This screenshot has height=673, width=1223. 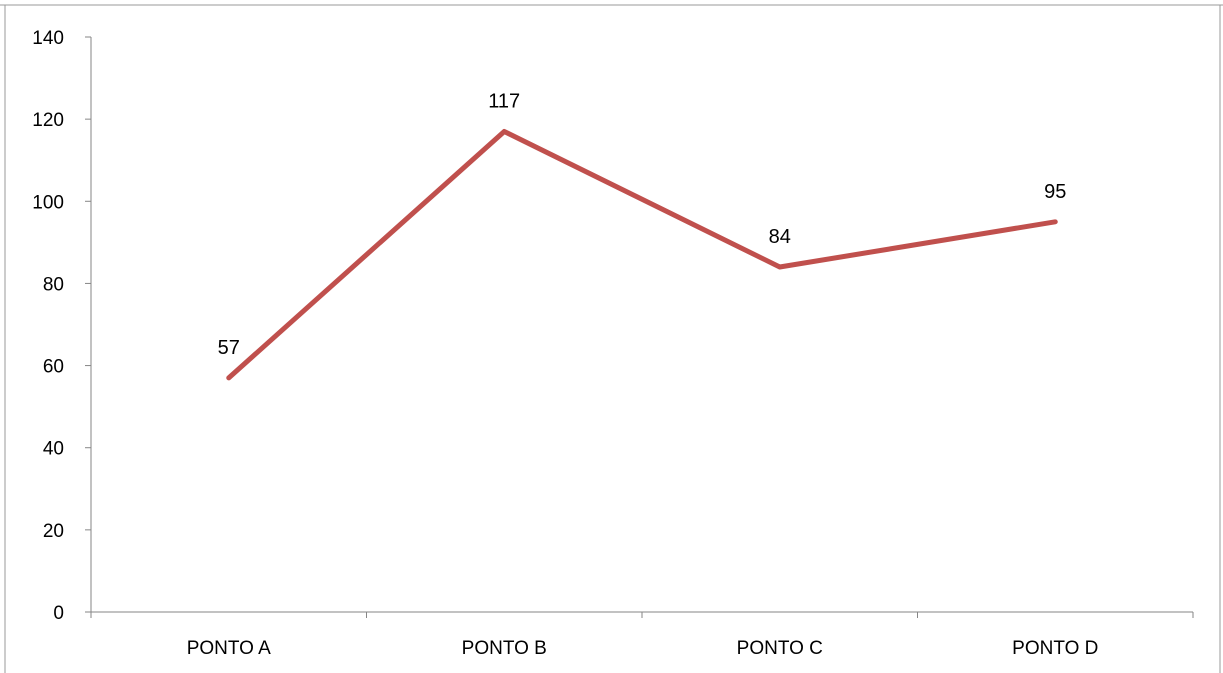 What do you see at coordinates (48, 38) in the screenshot?
I see `y-tick-label: 140` at bounding box center [48, 38].